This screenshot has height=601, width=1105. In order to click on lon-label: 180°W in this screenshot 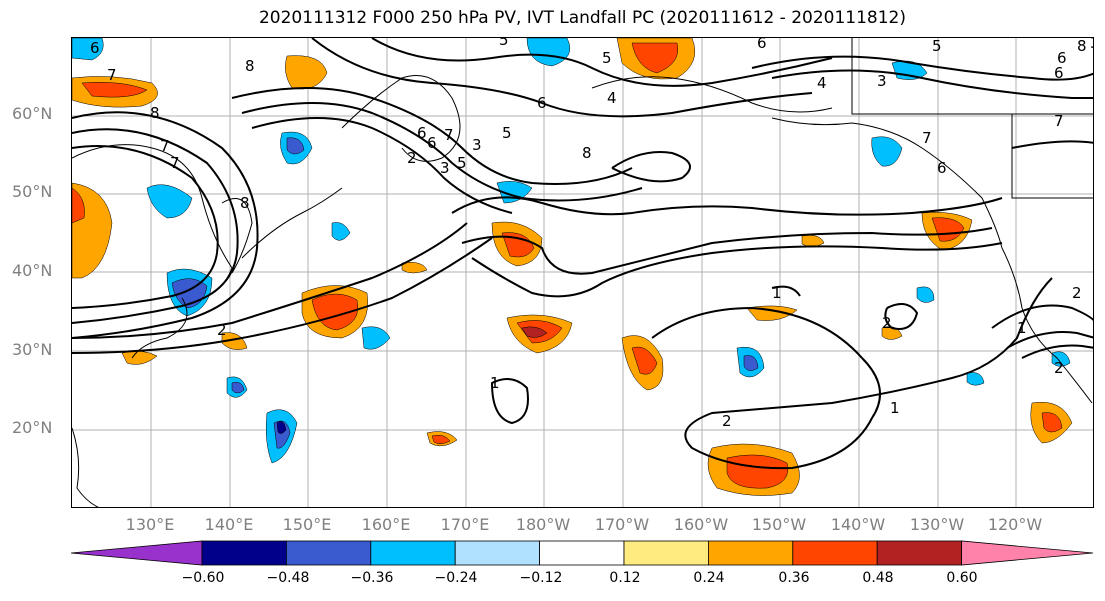, I will do `click(543, 524)`.